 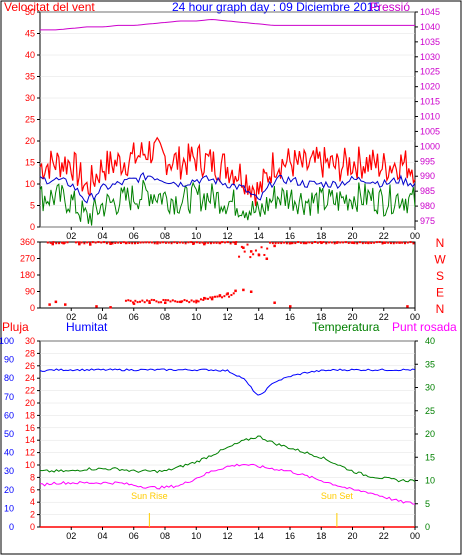 I want to click on humidity-y-tick-label: 40, so click(x=9, y=453).